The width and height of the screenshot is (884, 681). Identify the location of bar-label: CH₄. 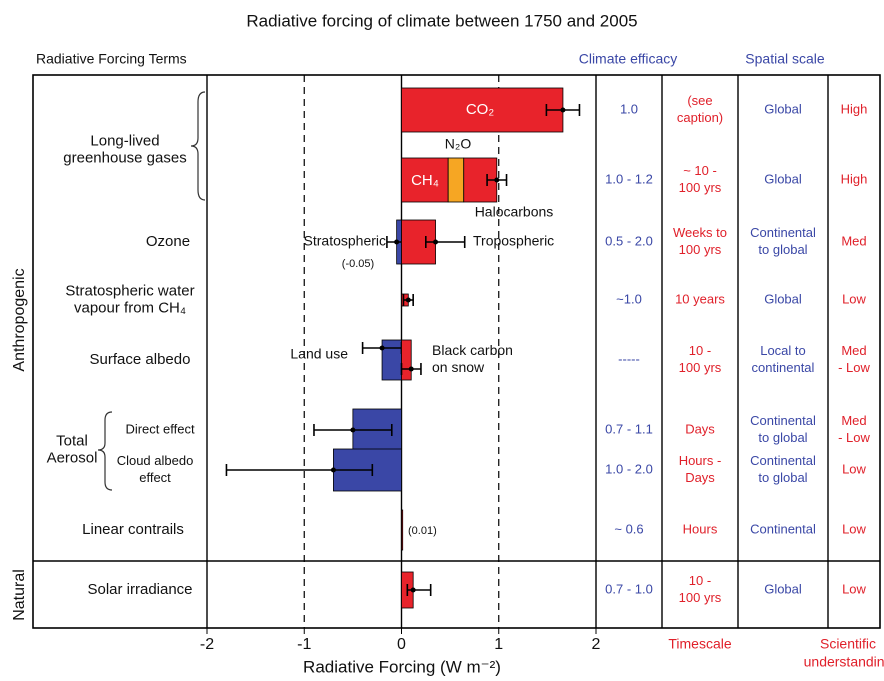
(425, 180).